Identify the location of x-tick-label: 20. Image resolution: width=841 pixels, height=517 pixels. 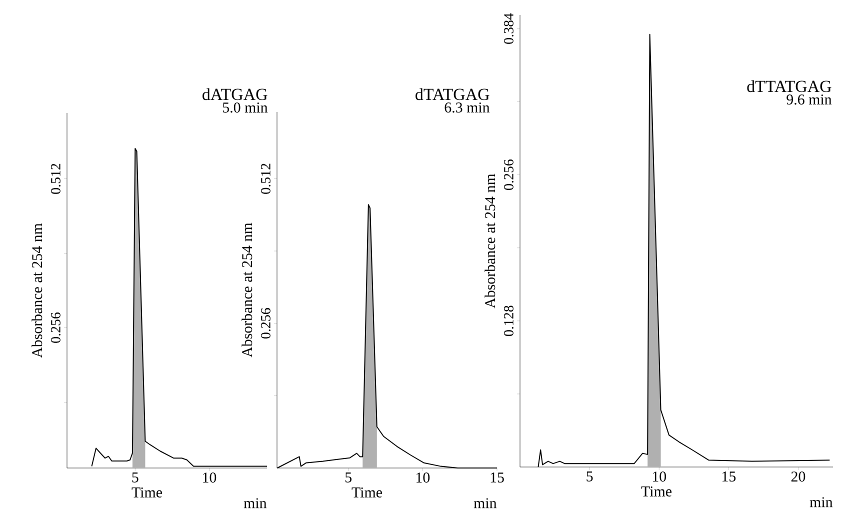
(798, 477).